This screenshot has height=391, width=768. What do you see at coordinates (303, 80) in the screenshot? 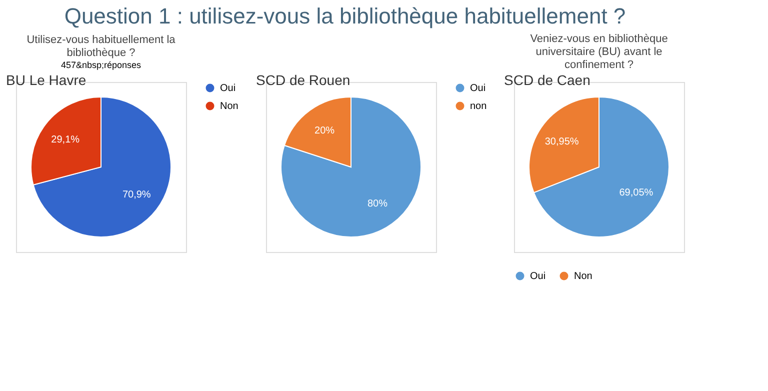
I see `text: SCD de Rouen` at bounding box center [303, 80].